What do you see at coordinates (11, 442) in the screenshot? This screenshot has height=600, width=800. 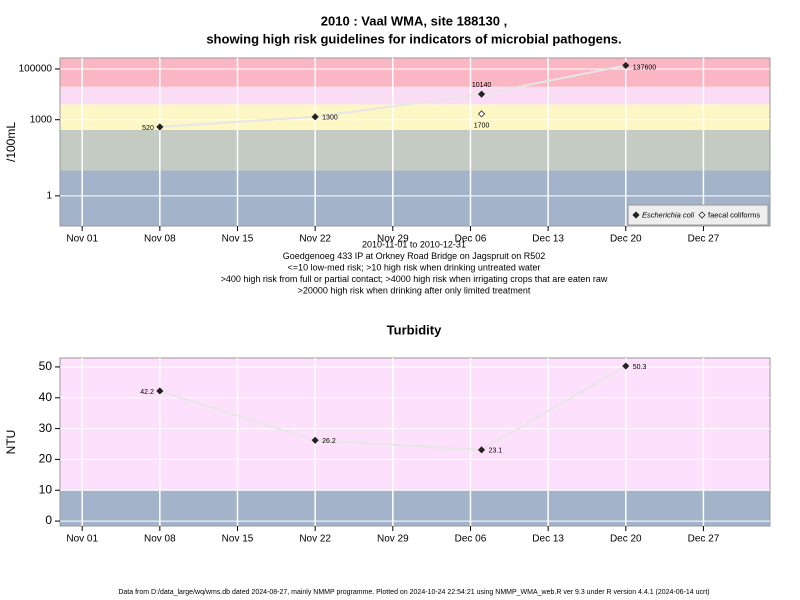 I see `y-axis-label: NTU` at bounding box center [11, 442].